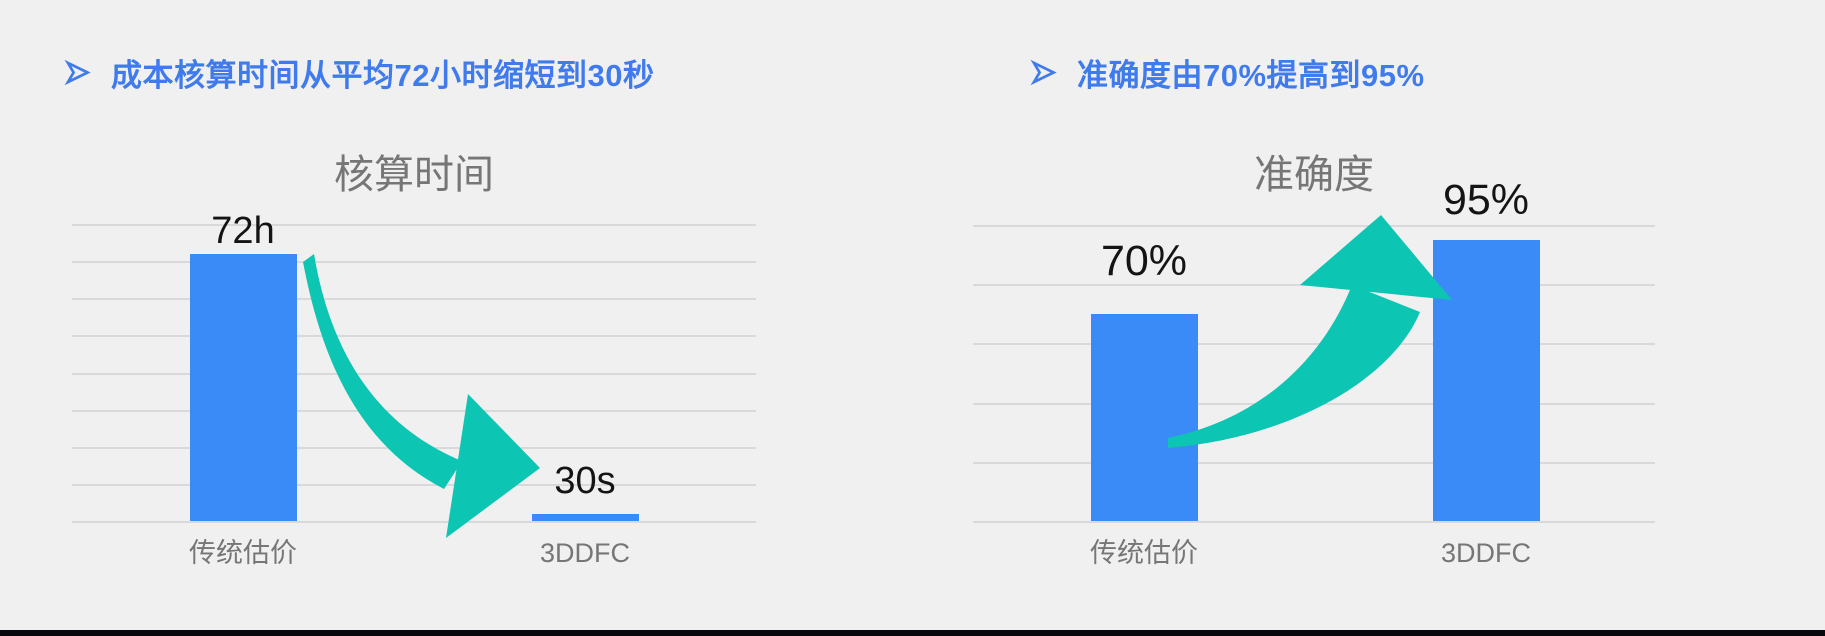 This screenshot has width=1825, height=636. Describe the element at coordinates (1314, 175) in the screenshot. I see `chart-title: 准确度` at that location.